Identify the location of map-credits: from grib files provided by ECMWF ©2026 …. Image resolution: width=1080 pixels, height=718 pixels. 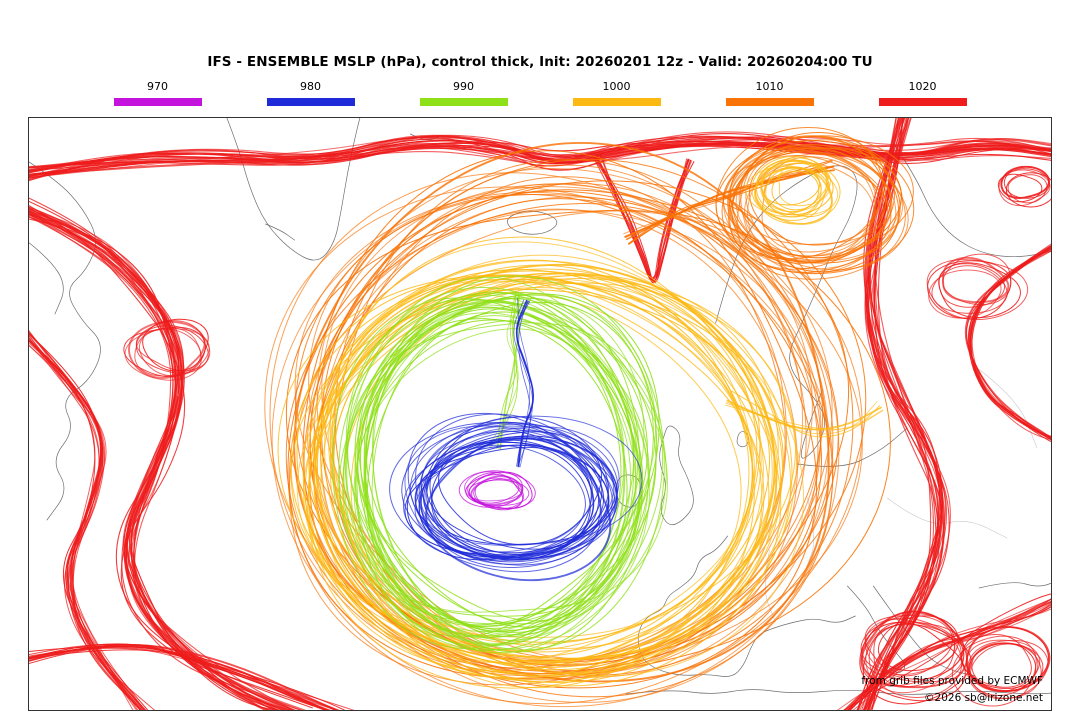
(952, 689).